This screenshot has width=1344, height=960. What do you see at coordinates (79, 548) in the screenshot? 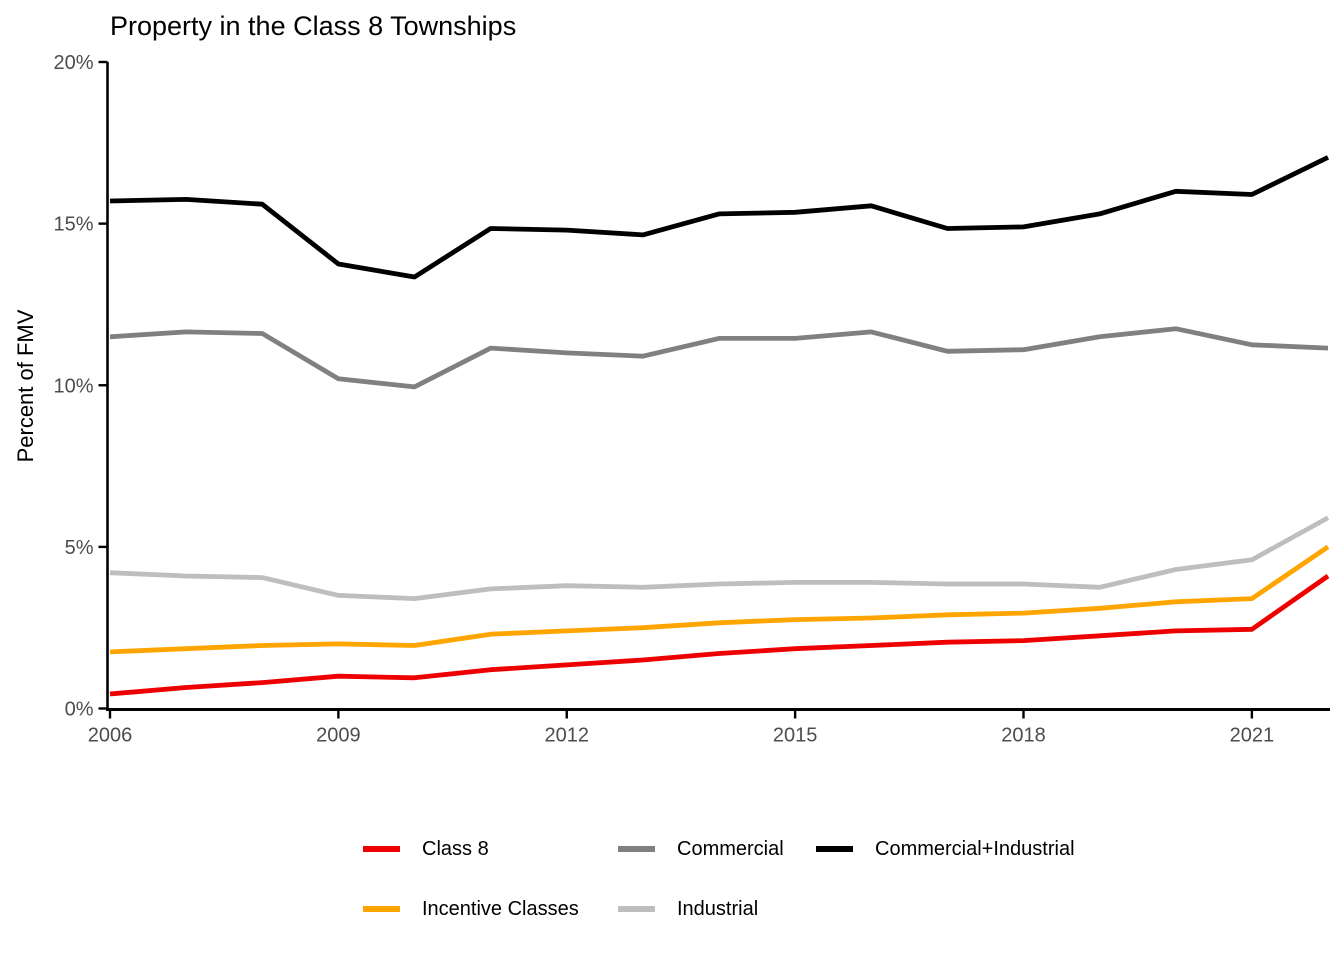
I see `y-axis-tick-label: 5%` at bounding box center [79, 548].